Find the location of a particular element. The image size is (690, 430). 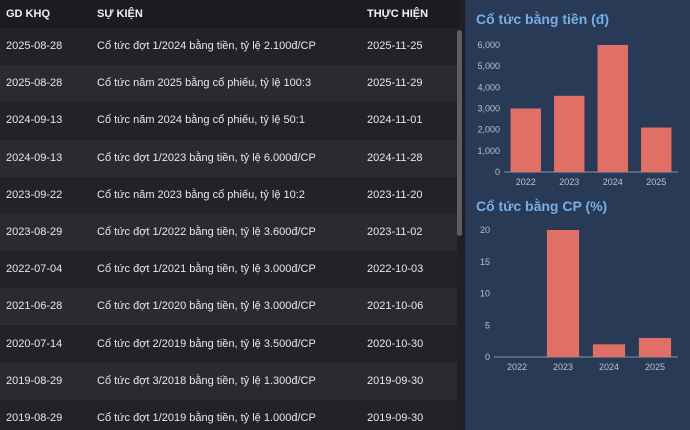

cell-exec: 2024-11-28 is located at coordinates (395, 157).